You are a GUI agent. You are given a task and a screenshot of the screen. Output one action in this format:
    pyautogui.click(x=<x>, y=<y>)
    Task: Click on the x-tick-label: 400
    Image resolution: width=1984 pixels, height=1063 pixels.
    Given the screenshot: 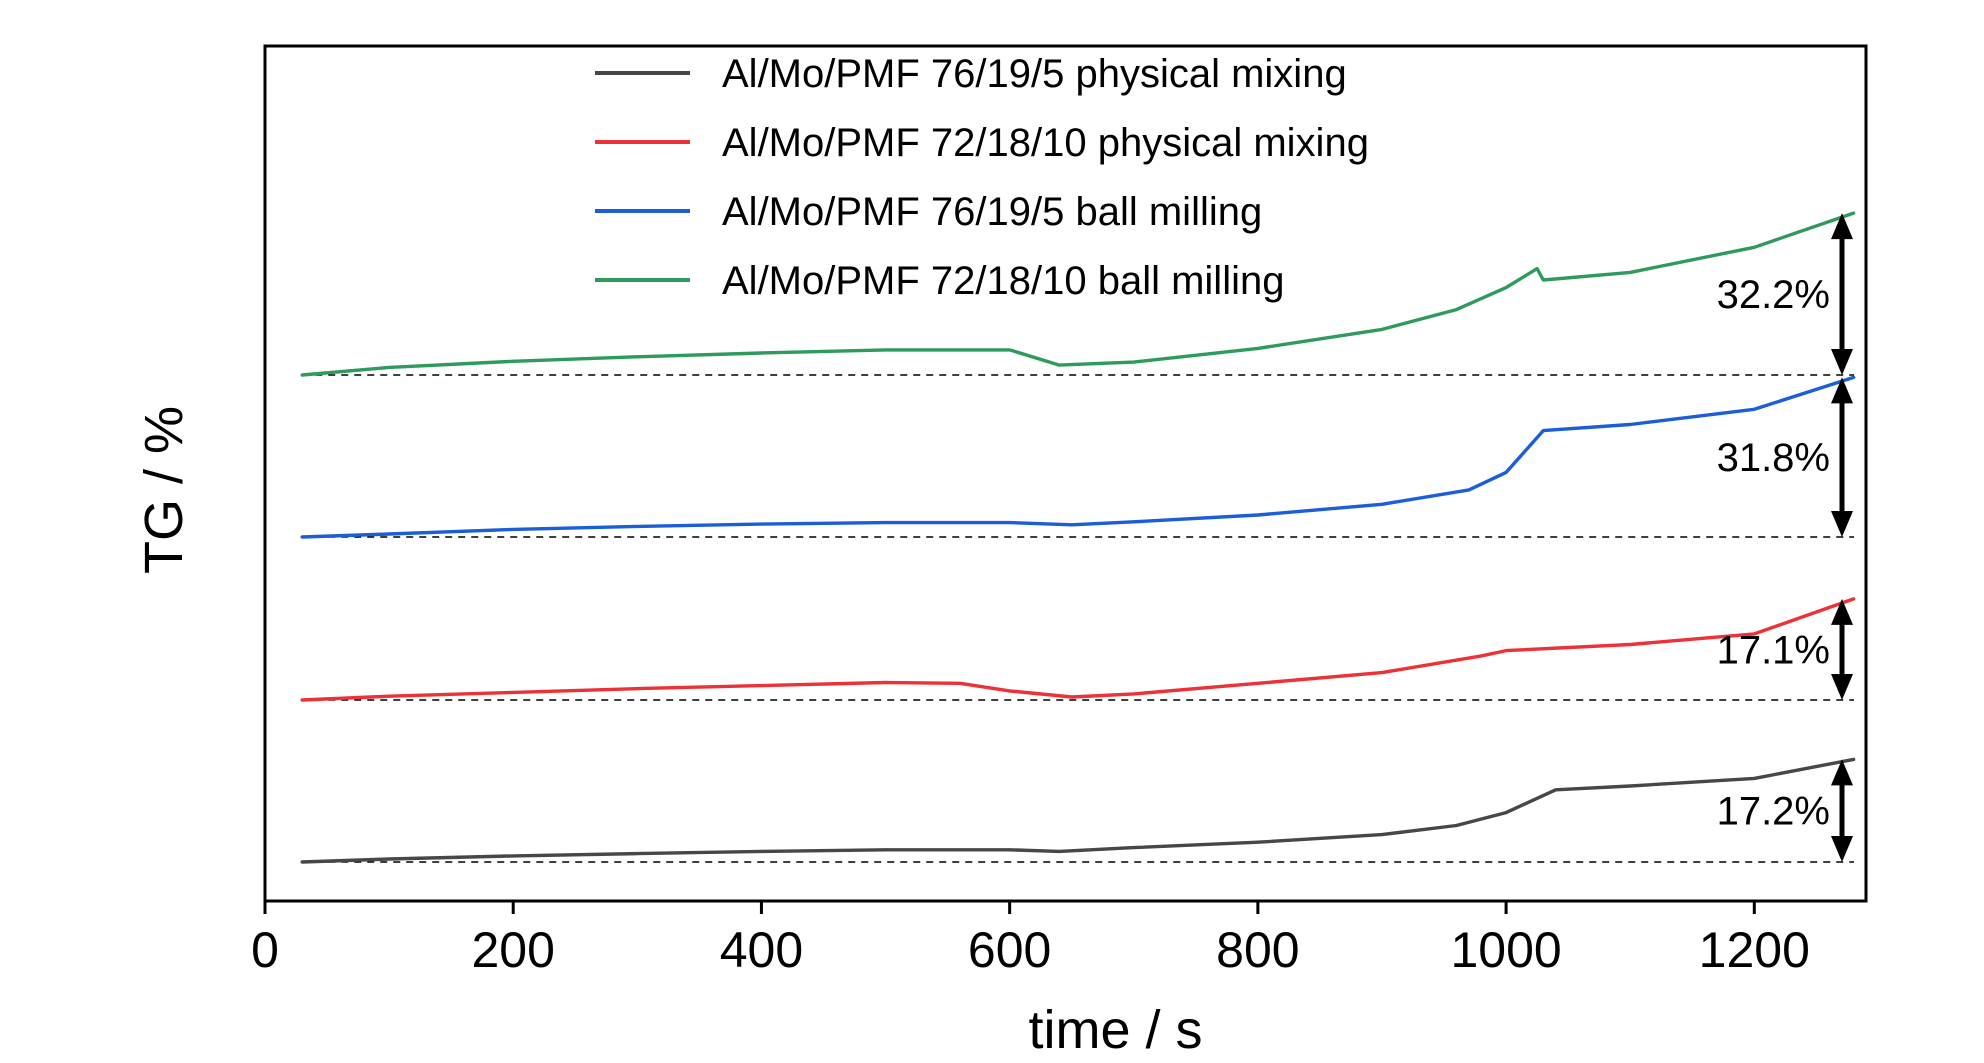 What is the action you would take?
    pyautogui.click(x=761, y=950)
    